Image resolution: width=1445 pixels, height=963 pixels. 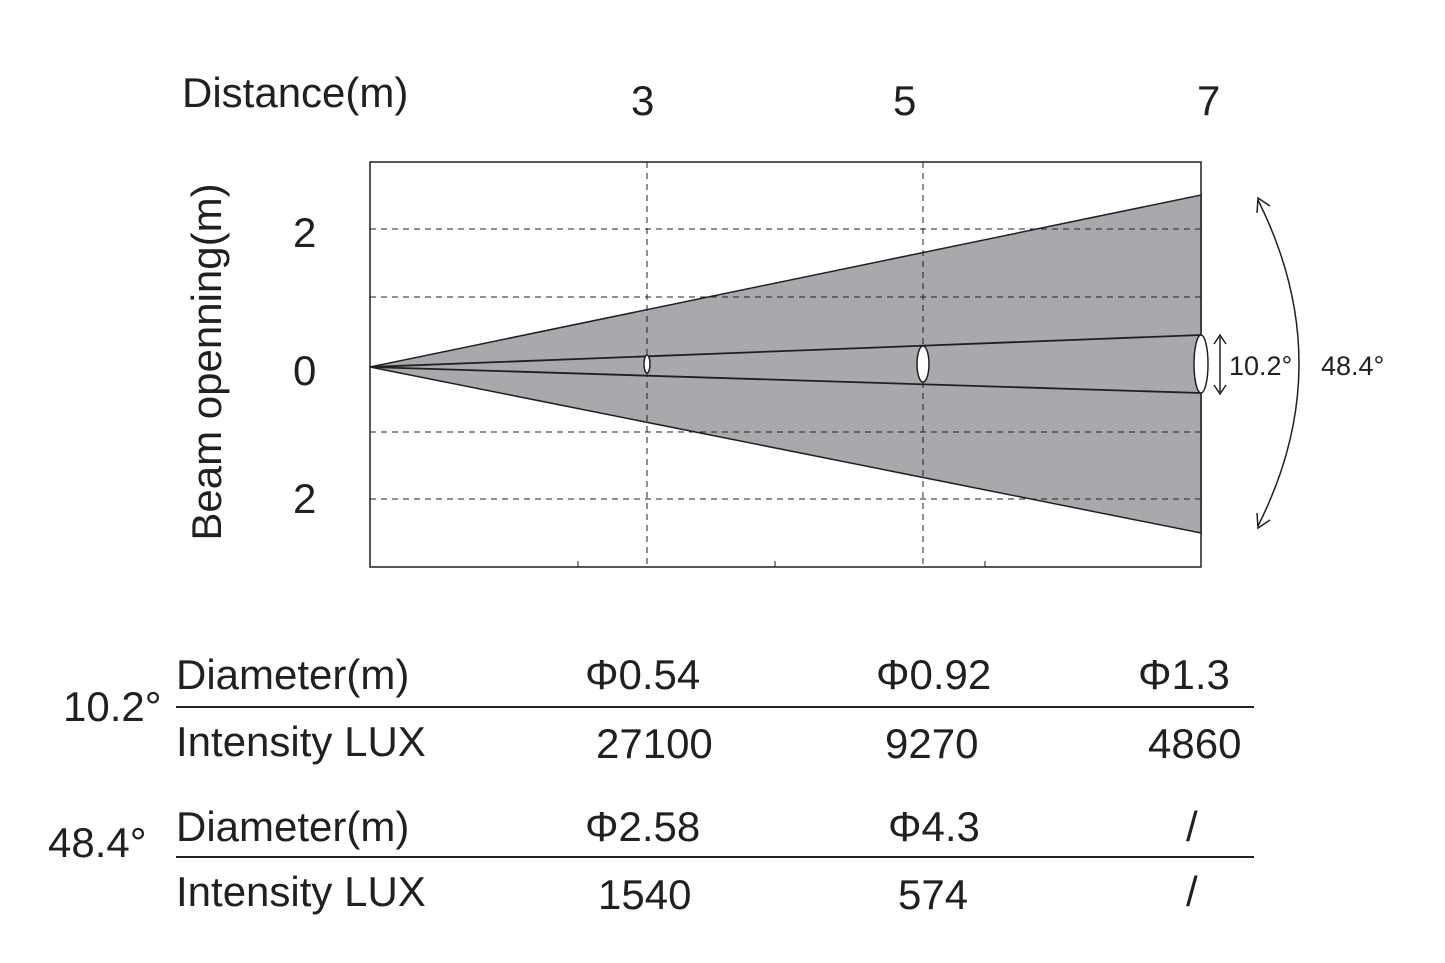 What do you see at coordinates (1192, 891) in the screenshot?
I see `group-2-intensity-7m: /` at bounding box center [1192, 891].